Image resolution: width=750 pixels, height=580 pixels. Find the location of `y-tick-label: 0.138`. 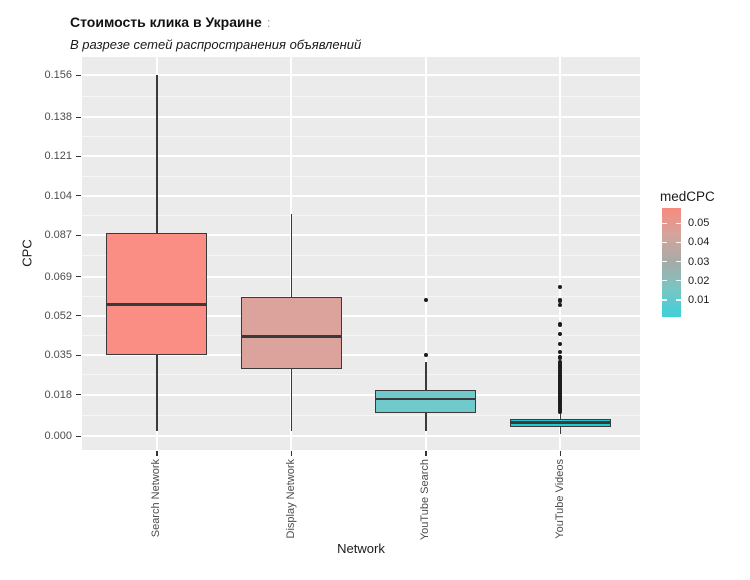

y-tick-label: 0.138 is located at coordinates (58, 117).